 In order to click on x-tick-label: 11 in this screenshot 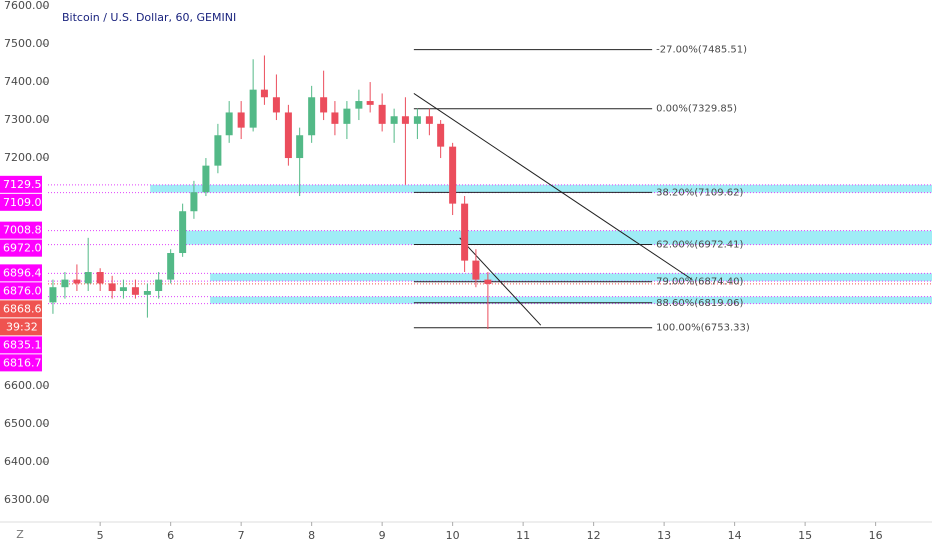, I will do `click(523, 535)`.